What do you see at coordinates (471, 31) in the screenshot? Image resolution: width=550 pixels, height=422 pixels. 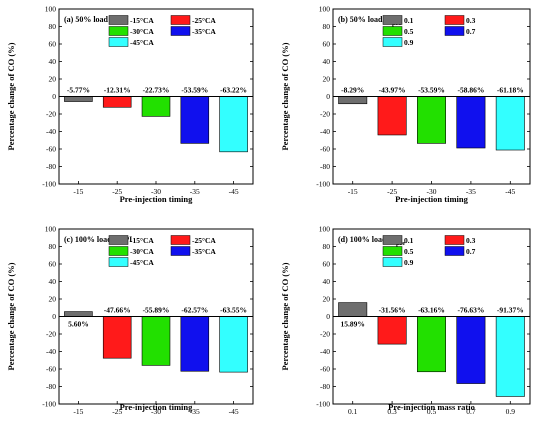 I see `legend-label: 0.7` at bounding box center [471, 31].